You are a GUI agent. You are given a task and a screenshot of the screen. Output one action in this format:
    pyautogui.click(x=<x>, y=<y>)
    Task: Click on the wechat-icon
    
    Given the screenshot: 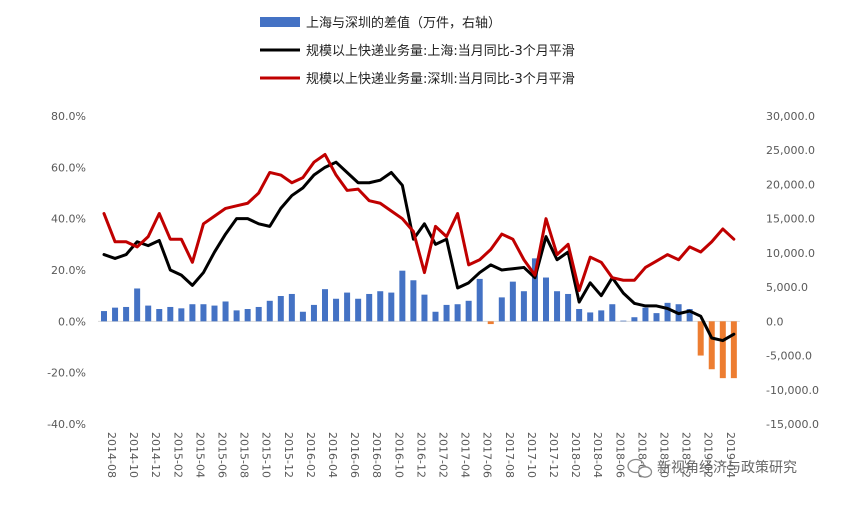 What is the action you would take?
    pyautogui.click(x=640, y=468)
    